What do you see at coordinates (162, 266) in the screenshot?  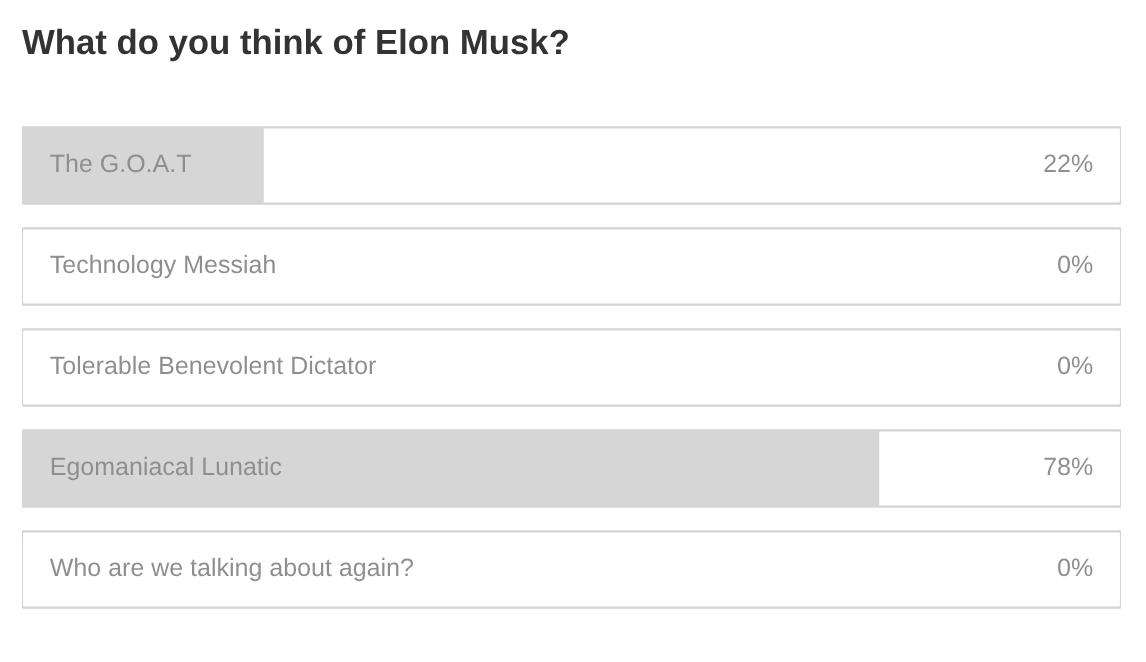 I see `y-tick-label: Technology Messiah` at bounding box center [162, 266].